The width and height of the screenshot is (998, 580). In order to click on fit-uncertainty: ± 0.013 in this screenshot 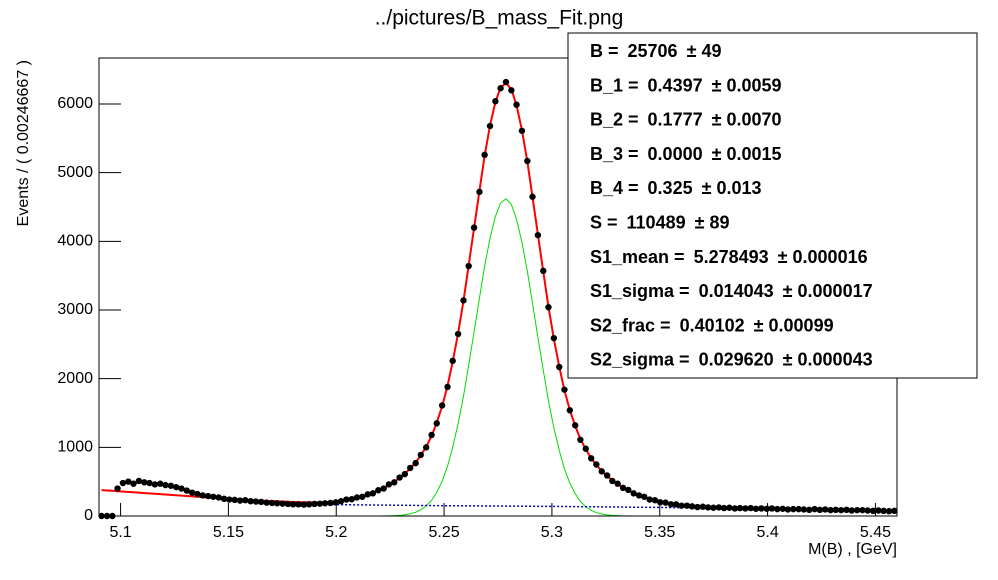, I will do `click(732, 188)`.